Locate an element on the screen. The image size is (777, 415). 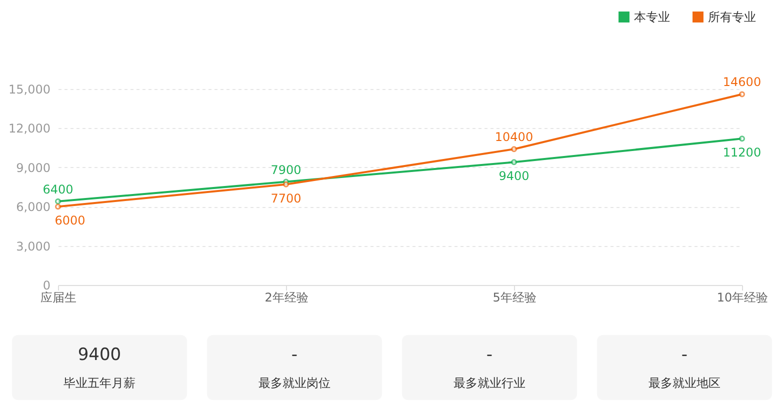
text: 9400 is located at coordinates (99, 356).